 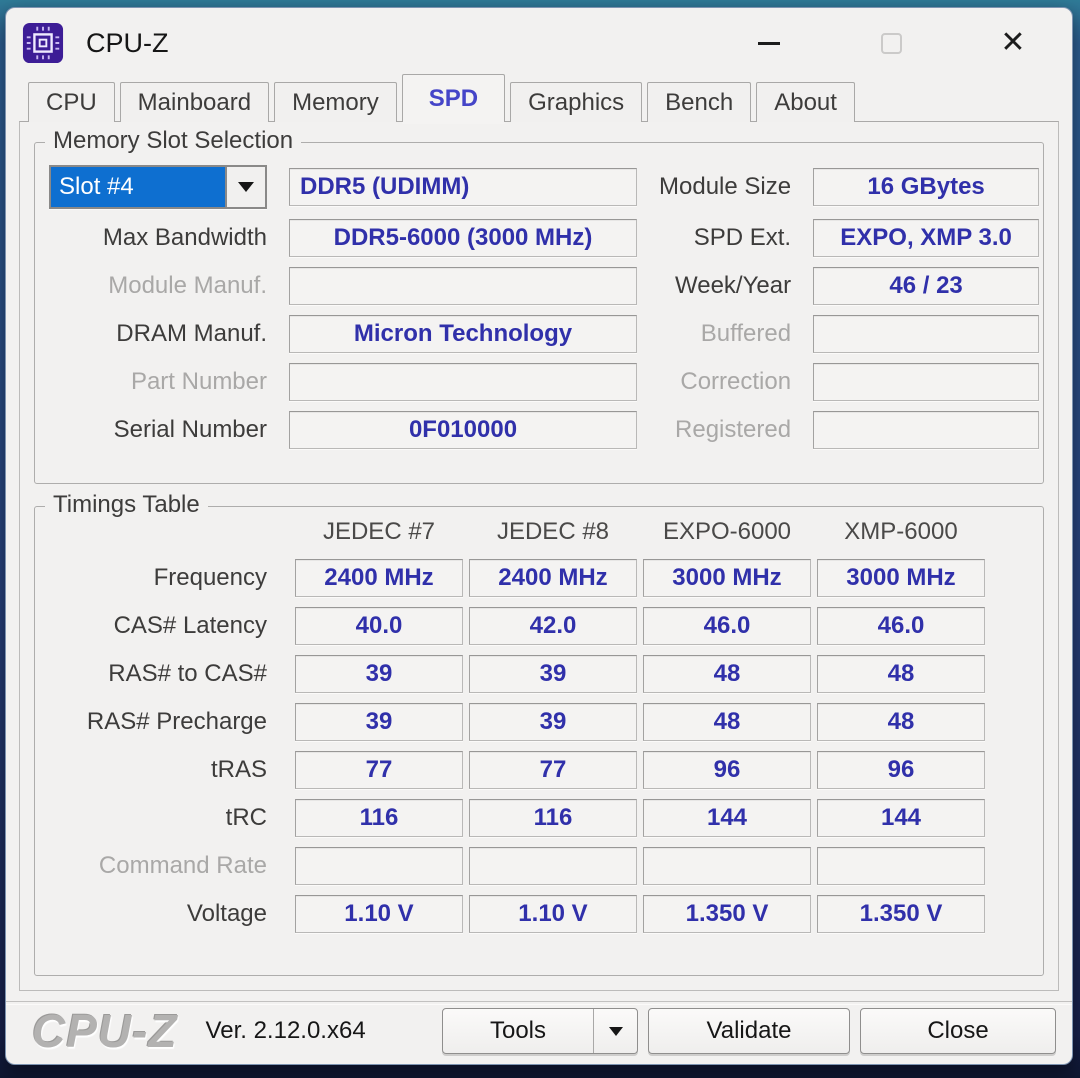 I want to click on tools-dropdown-button, so click(x=615, y=1031).